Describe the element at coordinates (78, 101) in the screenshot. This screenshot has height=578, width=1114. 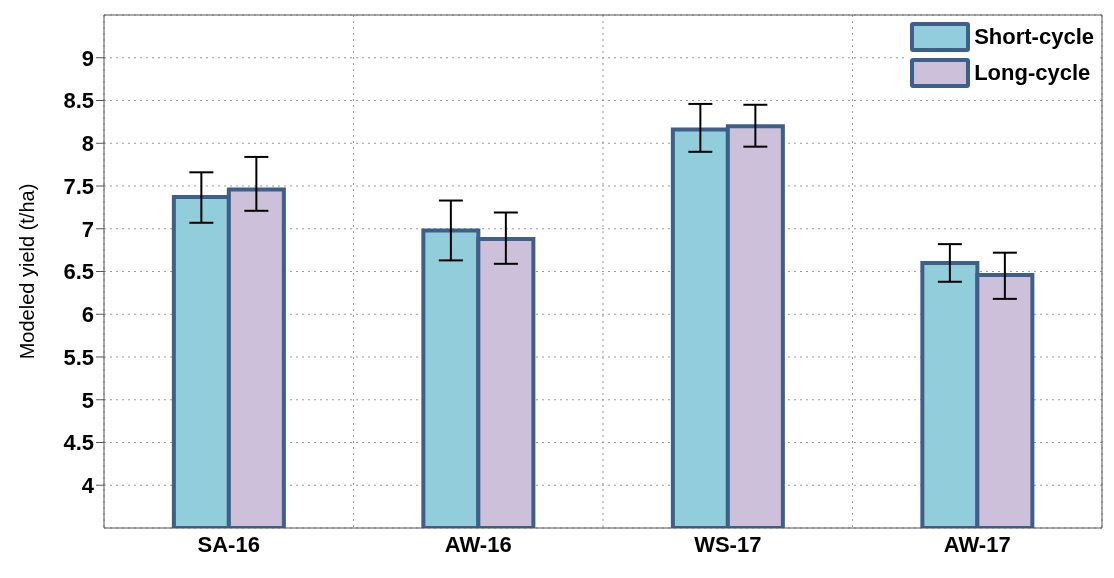
I see `y-tick-label: 8.5` at that location.